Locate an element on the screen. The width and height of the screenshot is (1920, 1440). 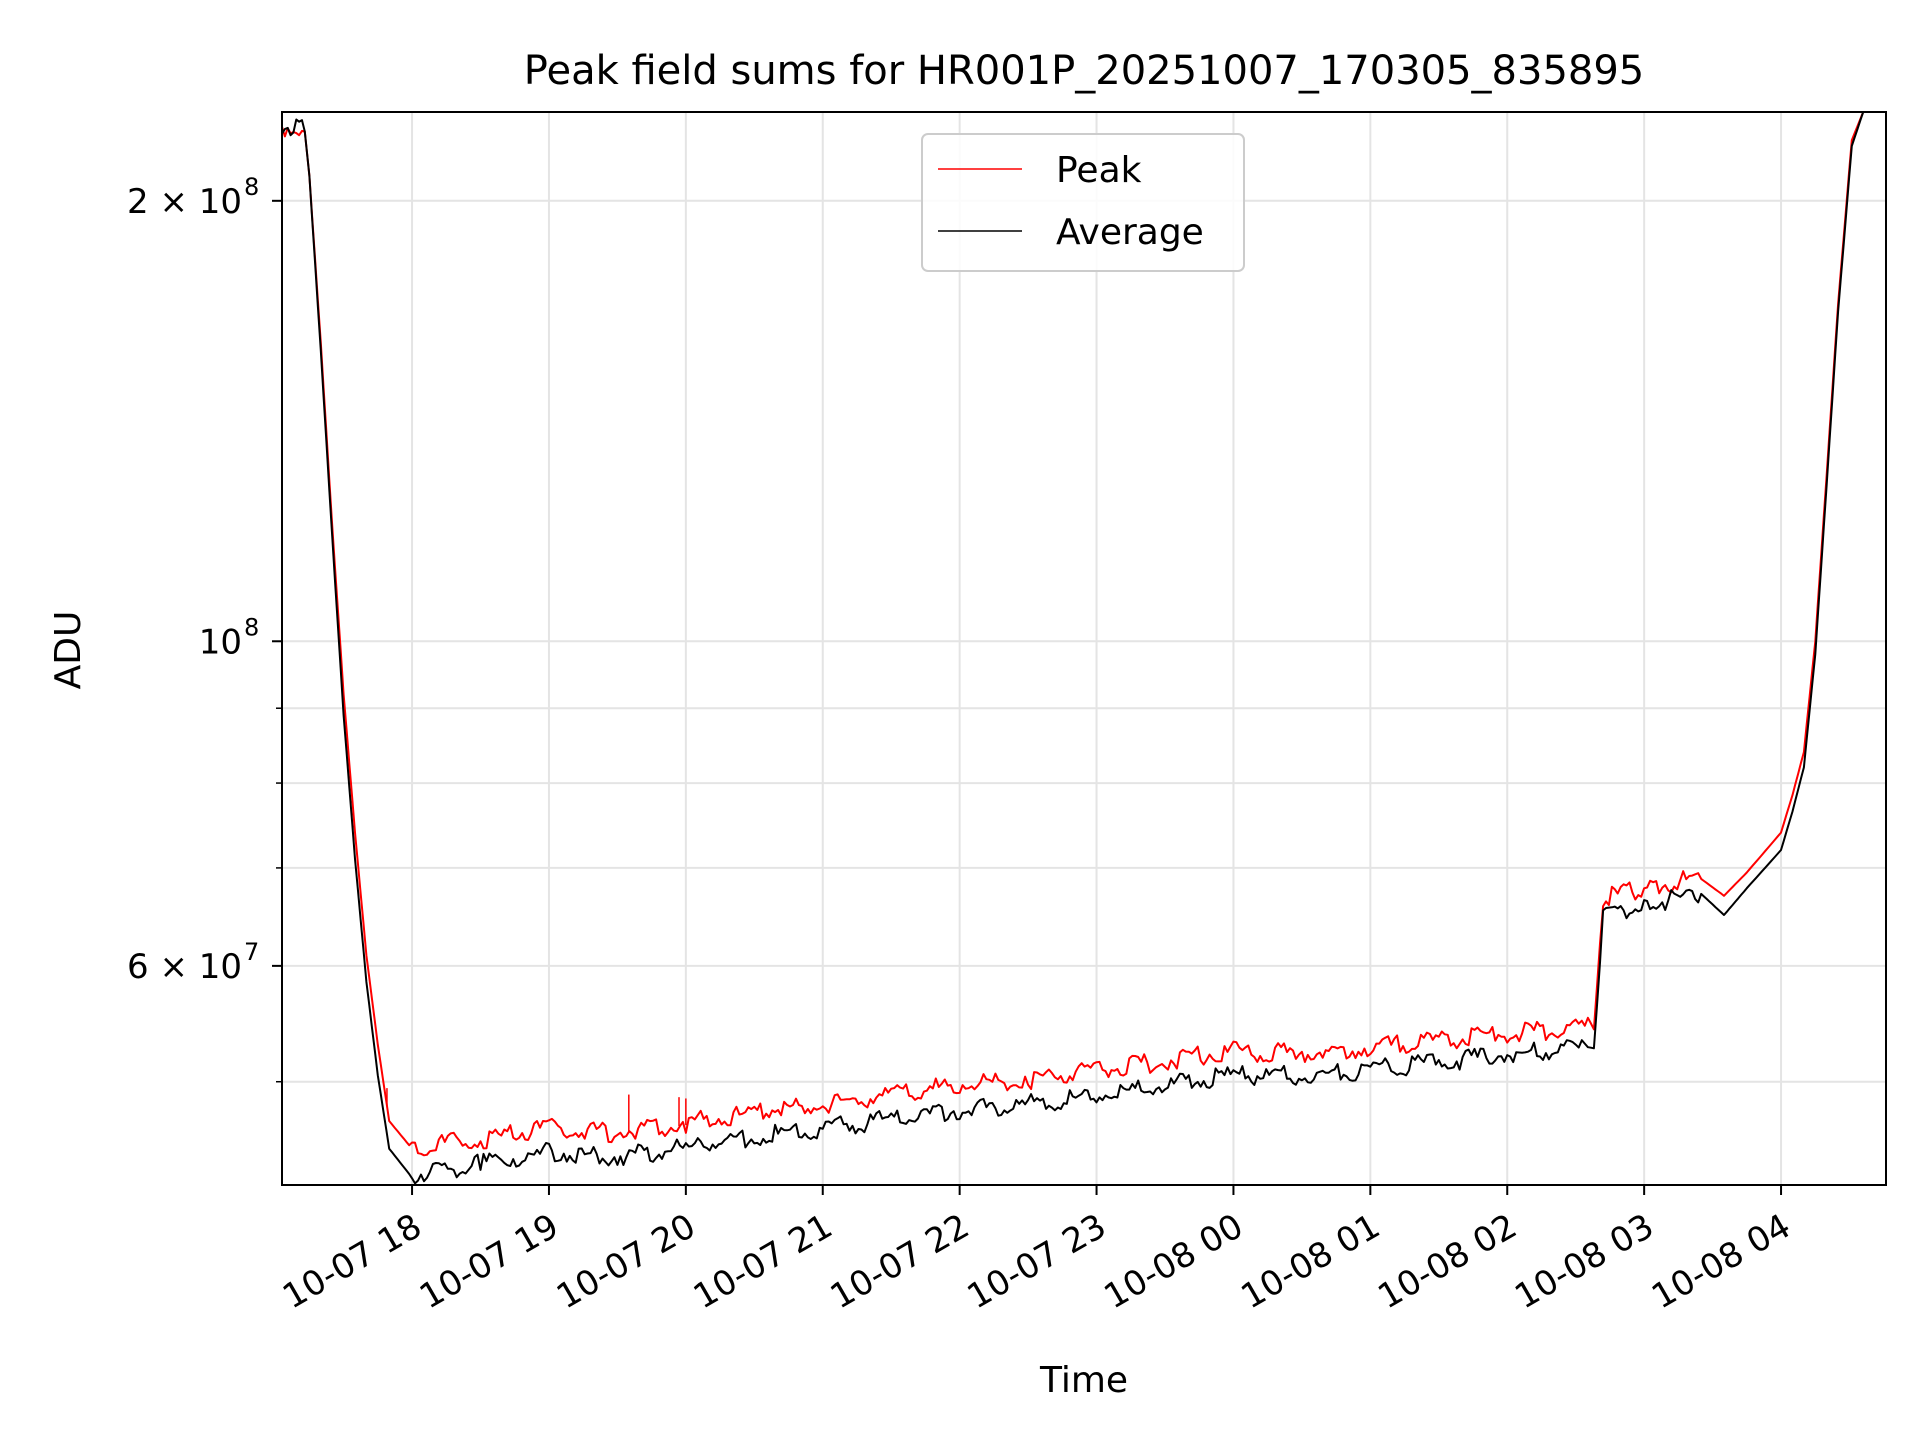
y-axis: 6 × 10 710 82 × 10 8 is located at coordinates (204, 628).